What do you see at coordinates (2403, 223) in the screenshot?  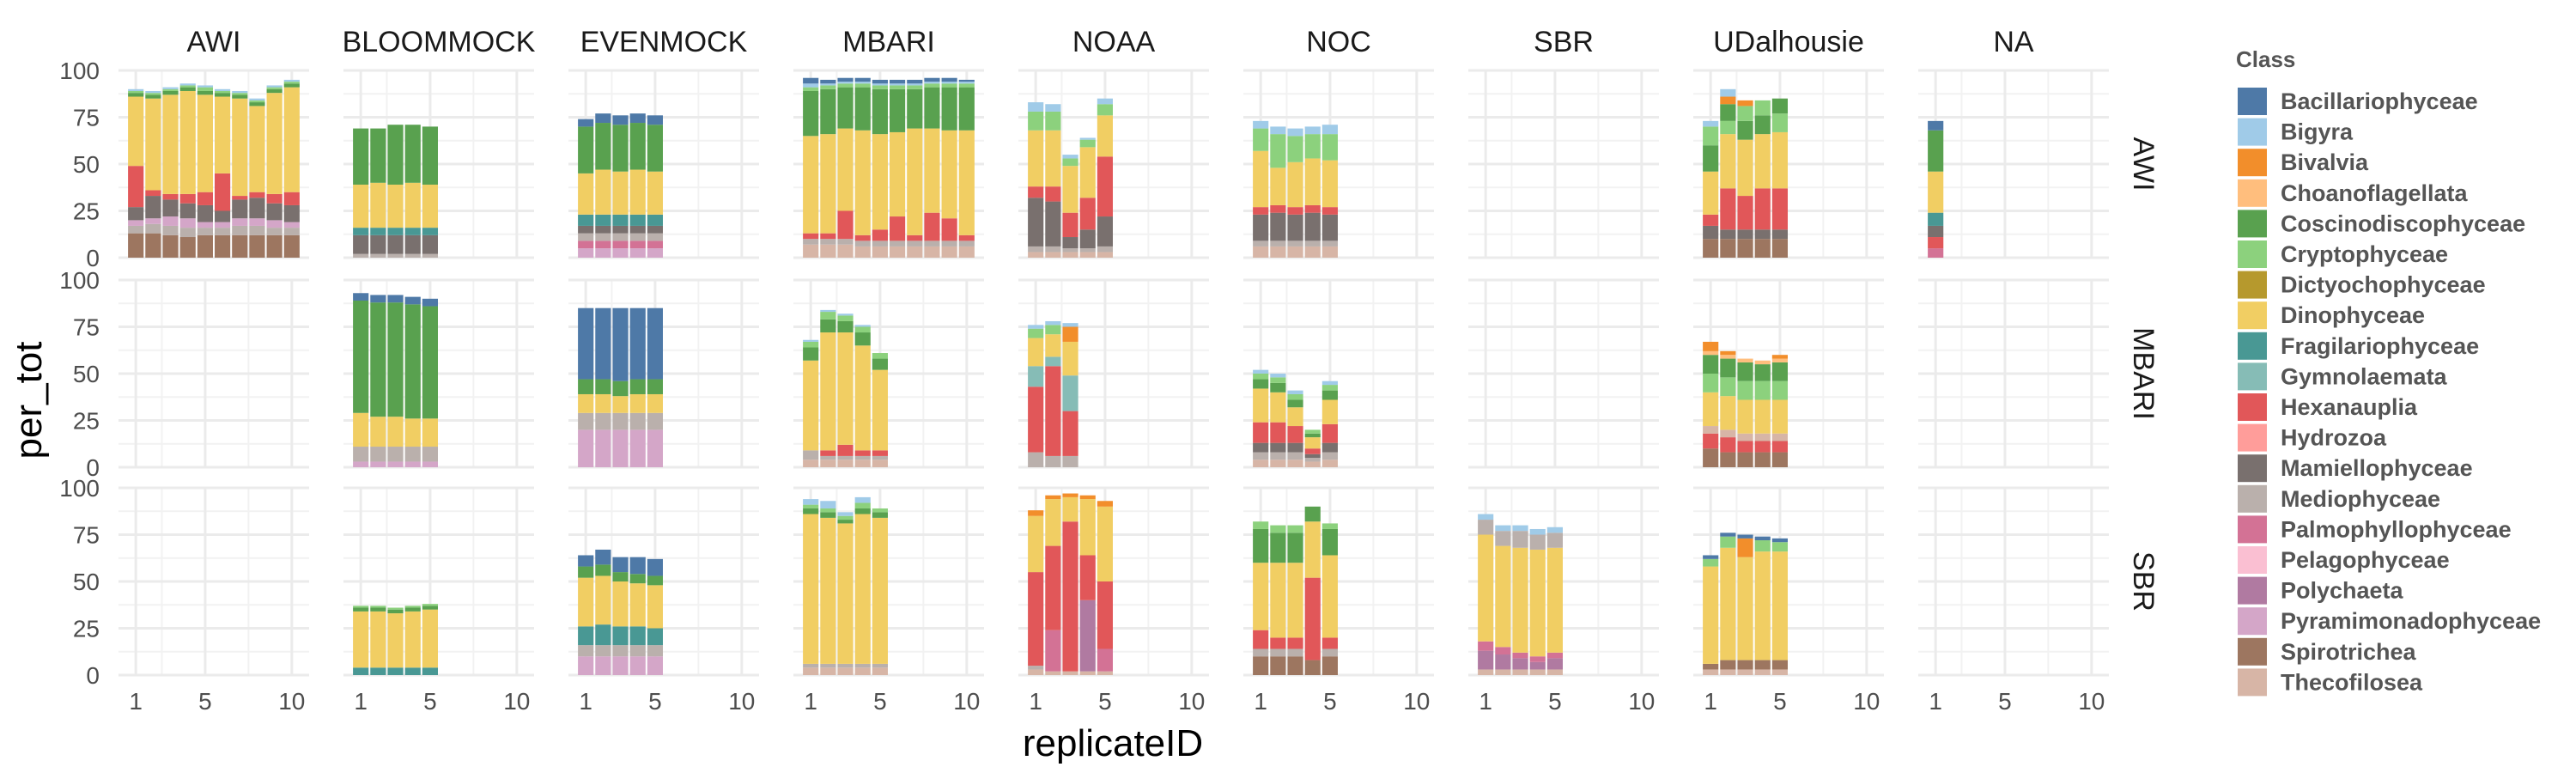 I see `legend-label: Coscinodiscophyceae` at bounding box center [2403, 223].